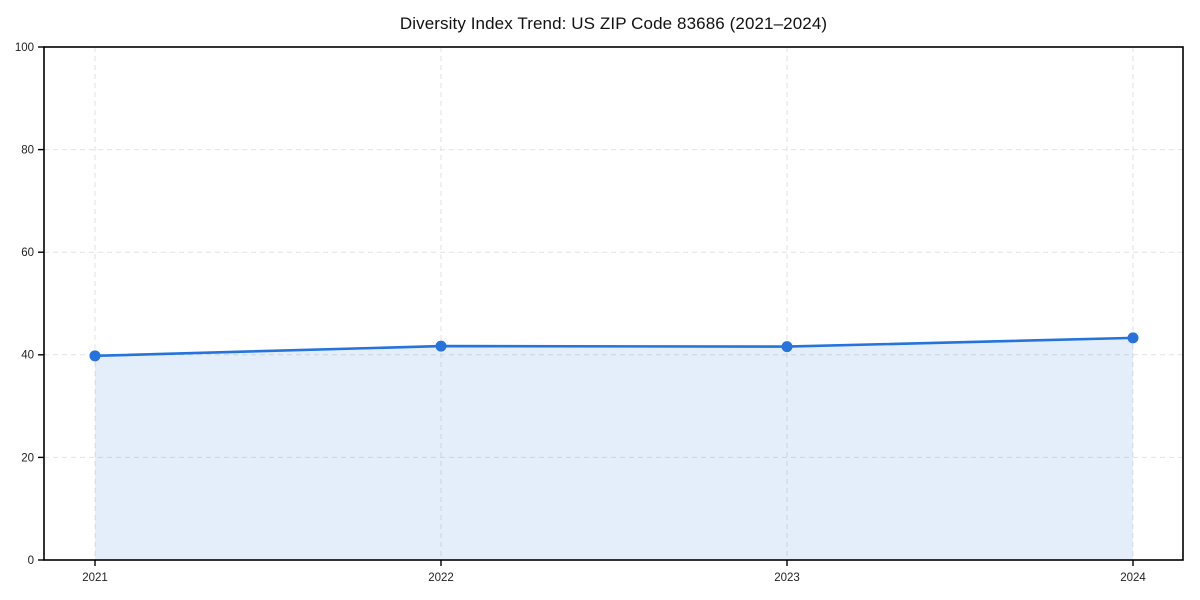  Describe the element at coordinates (1133, 578) in the screenshot. I see `x-tick-label: 2024` at that location.